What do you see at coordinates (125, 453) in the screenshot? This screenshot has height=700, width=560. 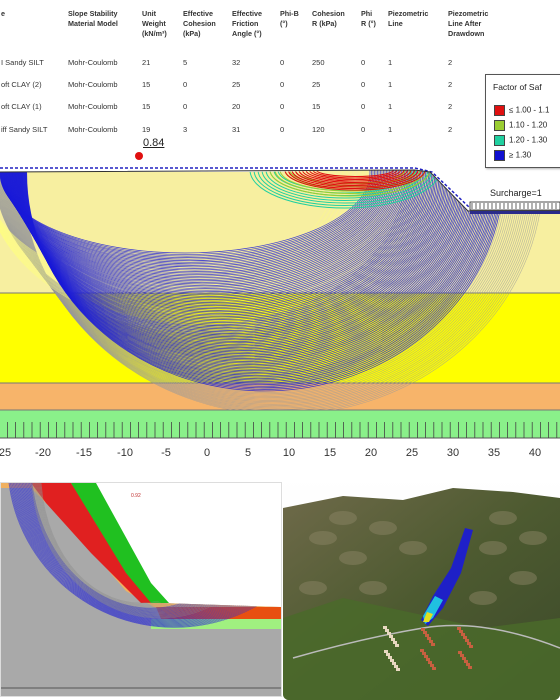 I see `x-tick-label: -10` at bounding box center [125, 453].